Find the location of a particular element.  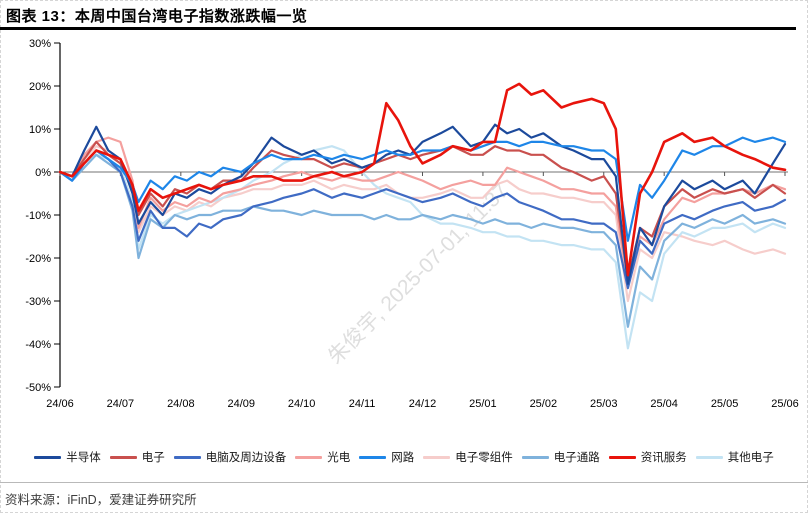

x-axis-tick-label: 24/06 is located at coordinates (60, 404).